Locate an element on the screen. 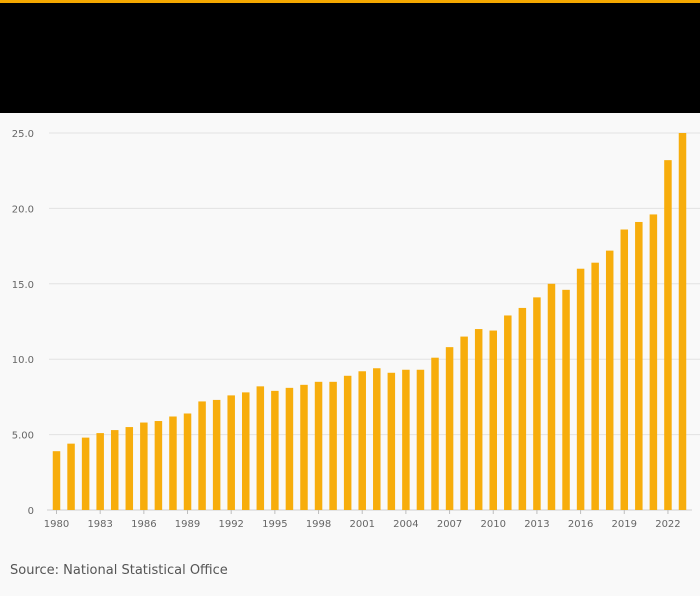 The height and width of the screenshot is (596, 700). x-tick-label: 1992 is located at coordinates (230, 524).